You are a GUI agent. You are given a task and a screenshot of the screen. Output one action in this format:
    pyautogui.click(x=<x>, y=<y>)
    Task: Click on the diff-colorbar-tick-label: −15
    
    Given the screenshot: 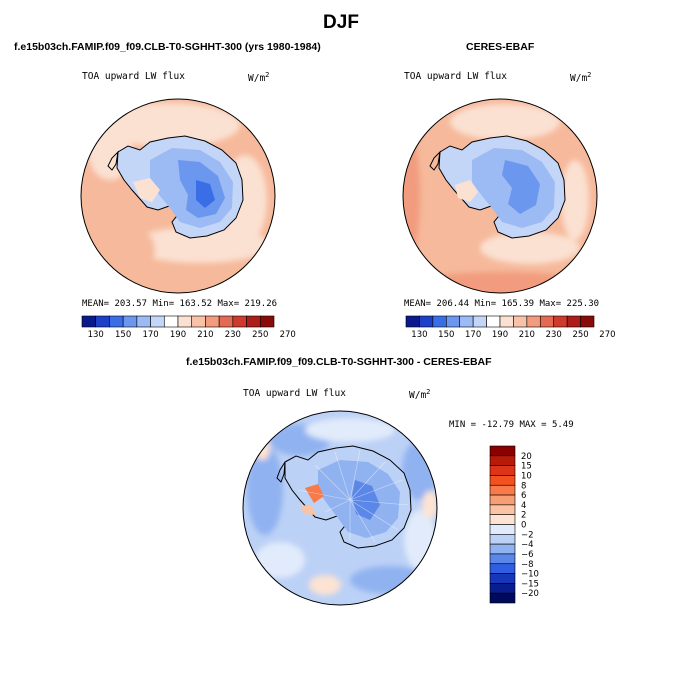 What is the action you would take?
    pyautogui.click(x=530, y=584)
    